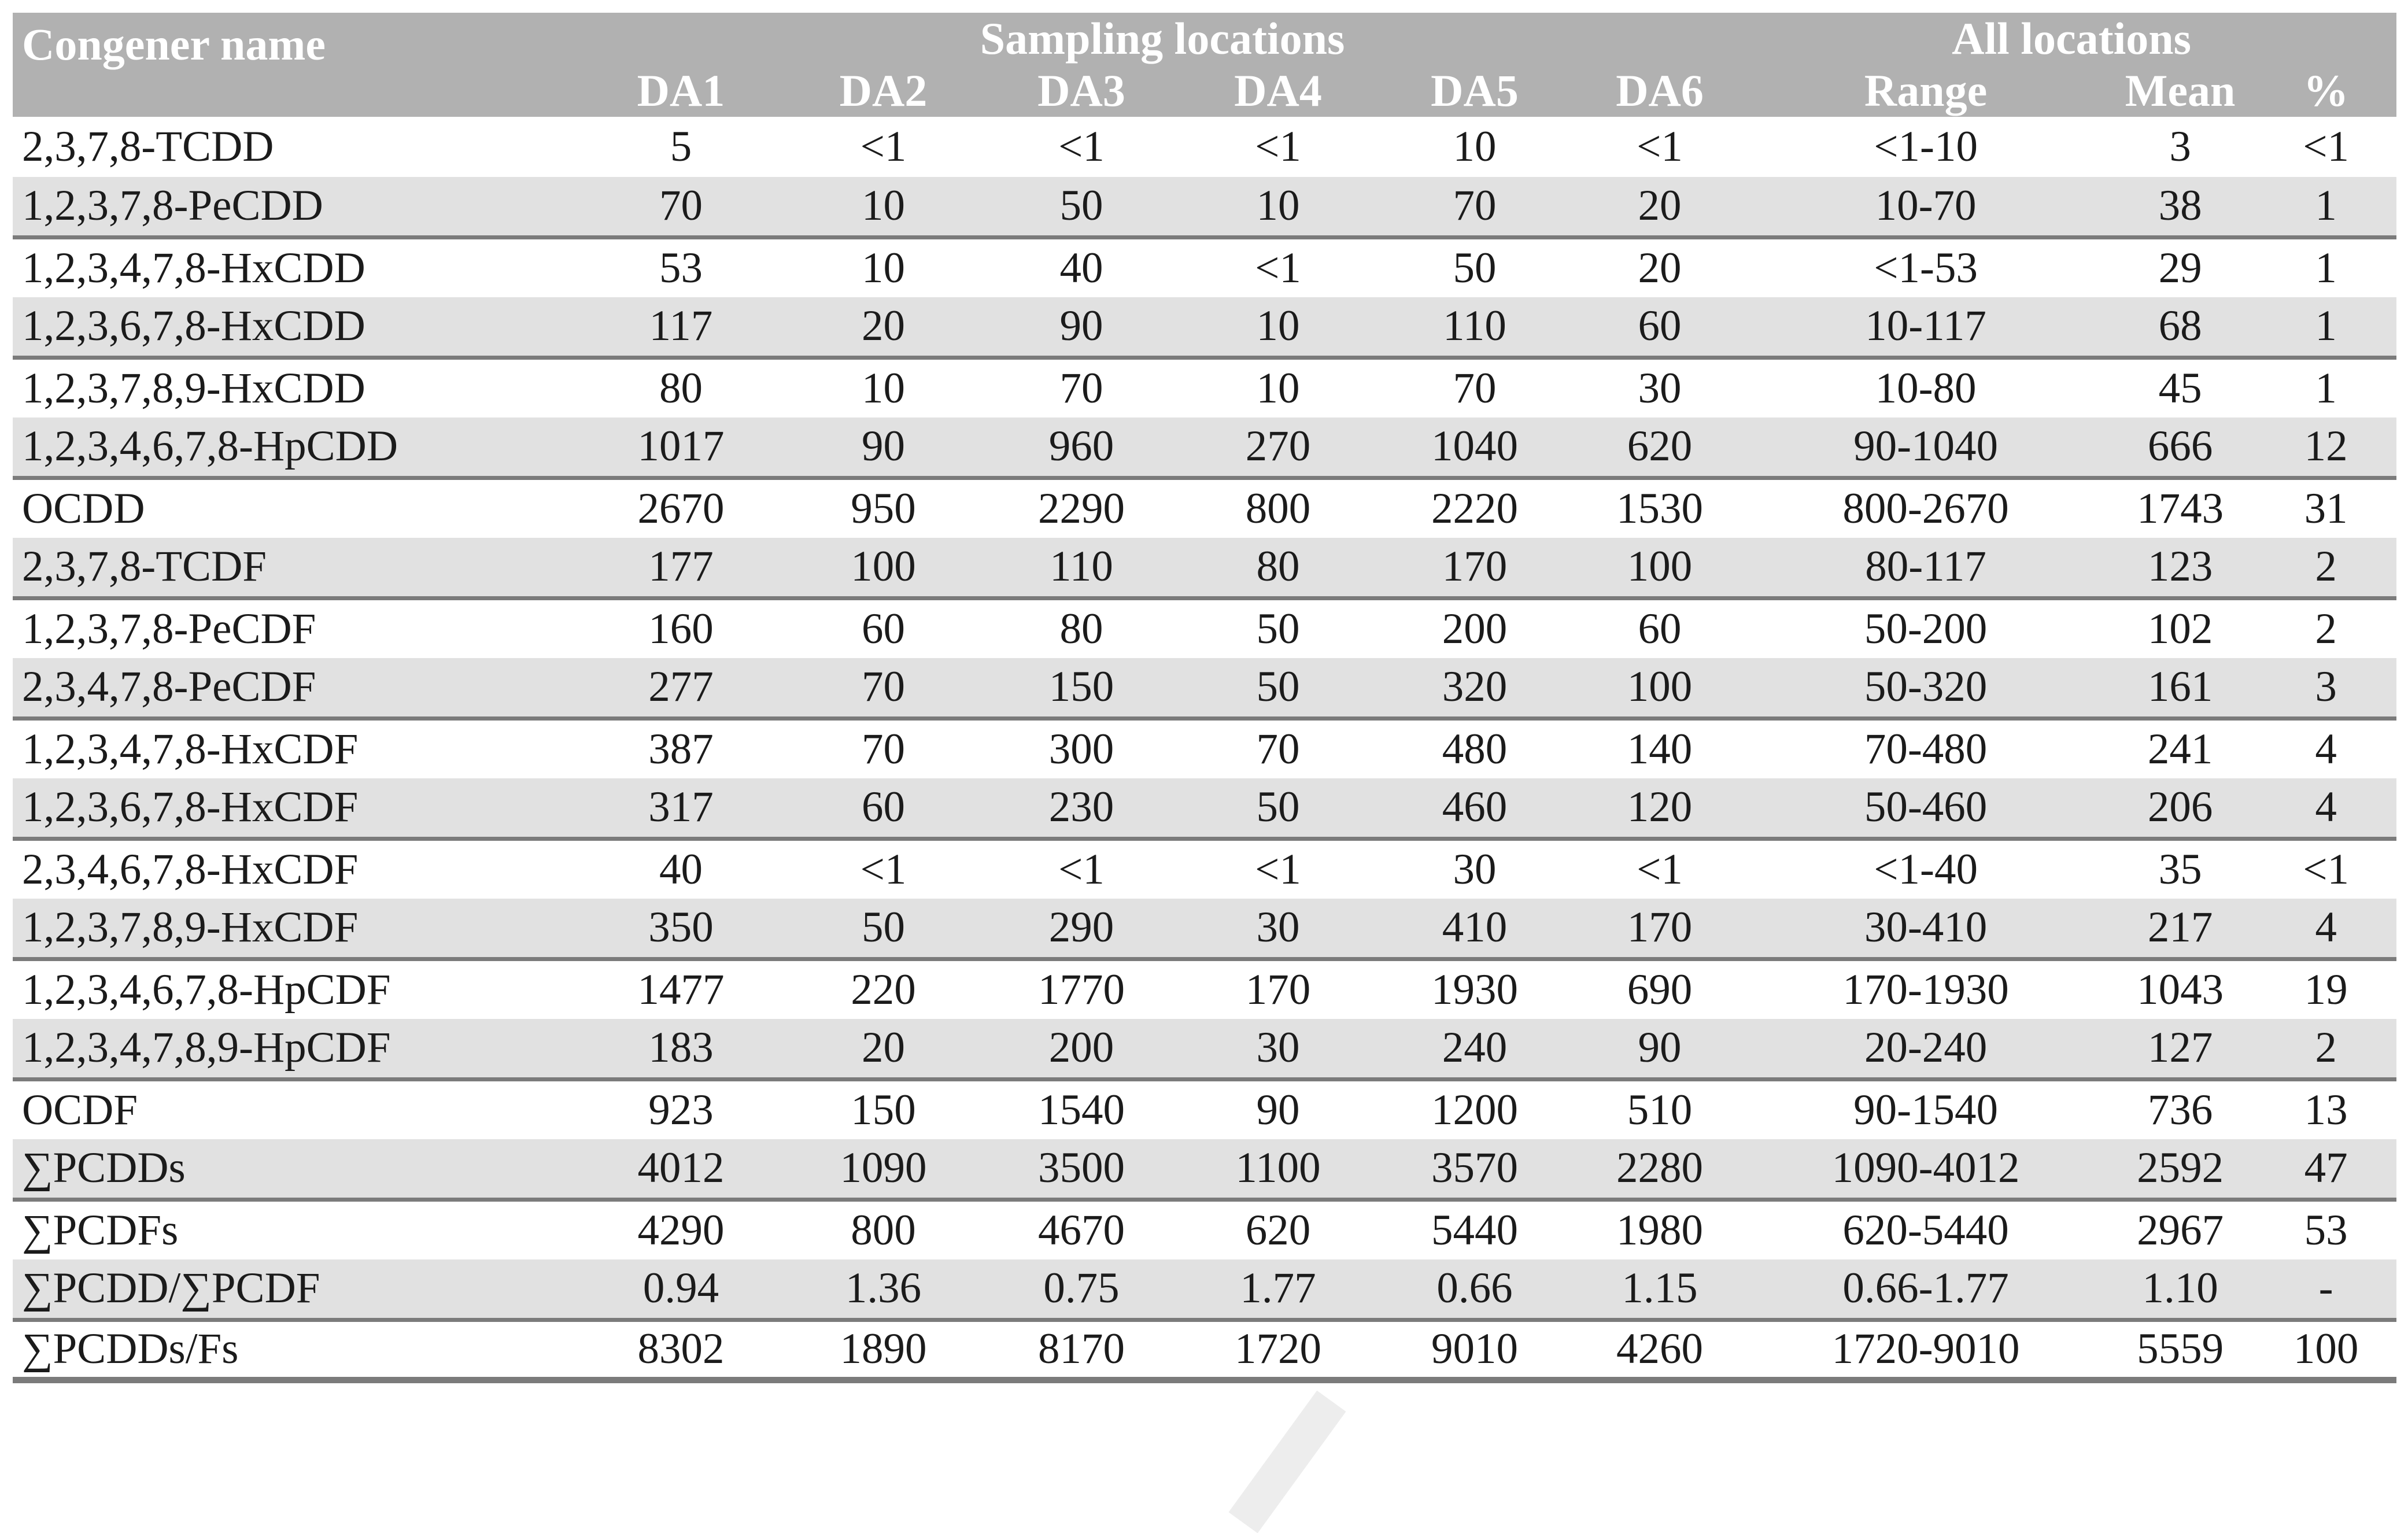 The height and width of the screenshot is (1533, 2408). What do you see at coordinates (169, 628) in the screenshot?
I see `congener-name-cell: 1,2,3,7,8-PeCDF` at bounding box center [169, 628].